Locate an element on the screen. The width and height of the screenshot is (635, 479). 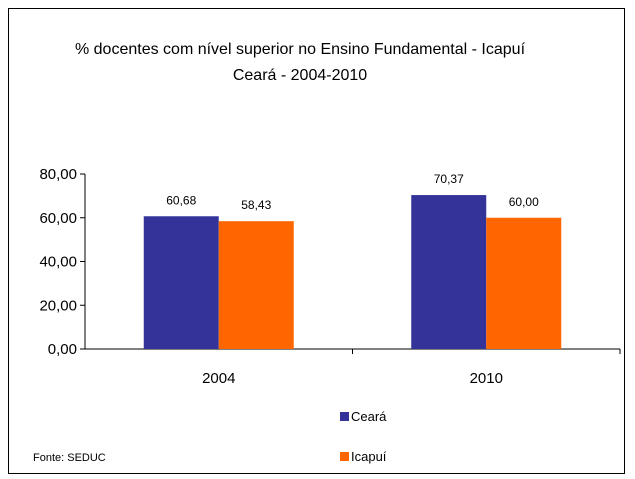
y-ticks: 0,00 20,00 40,00 60,00 80,00 is located at coordinates (62, 262).